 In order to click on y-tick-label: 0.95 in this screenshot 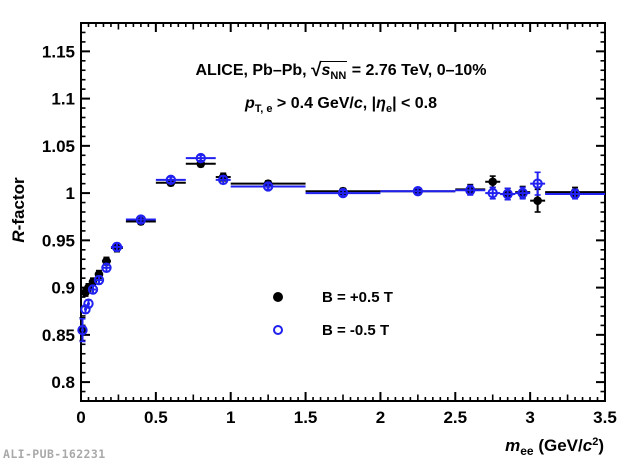, I will do `click(58, 240)`.